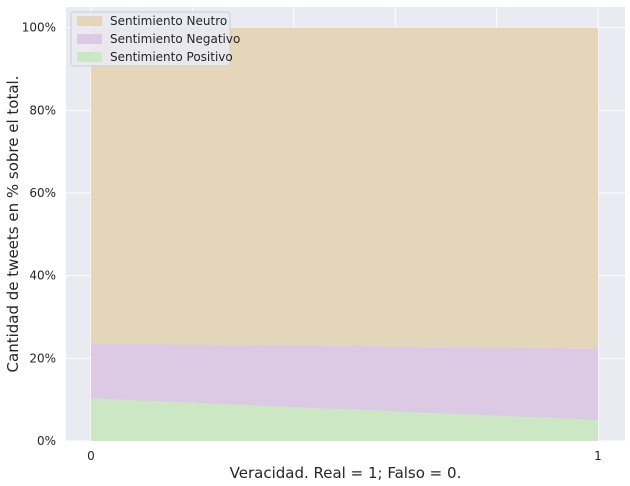 The image size is (630, 486). What do you see at coordinates (39, 28) in the screenshot?
I see `y-tick-label: 100%` at bounding box center [39, 28].